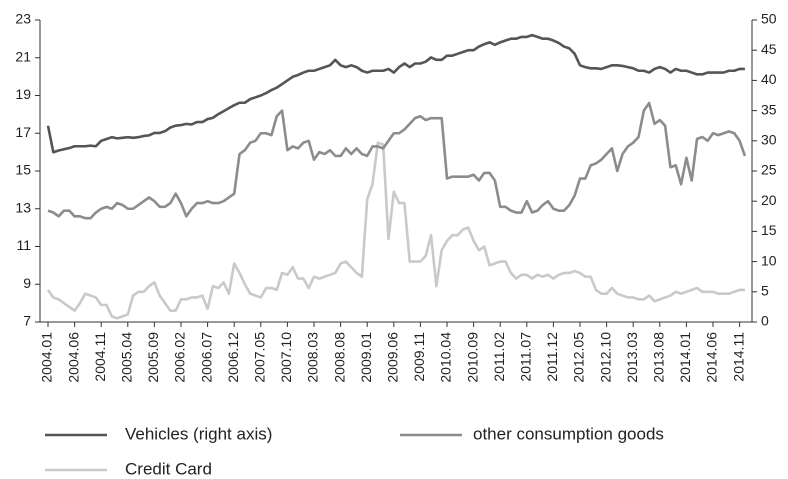 This screenshot has height=479, width=788. I want to click on y2-tick-label: 45, so click(769, 49).